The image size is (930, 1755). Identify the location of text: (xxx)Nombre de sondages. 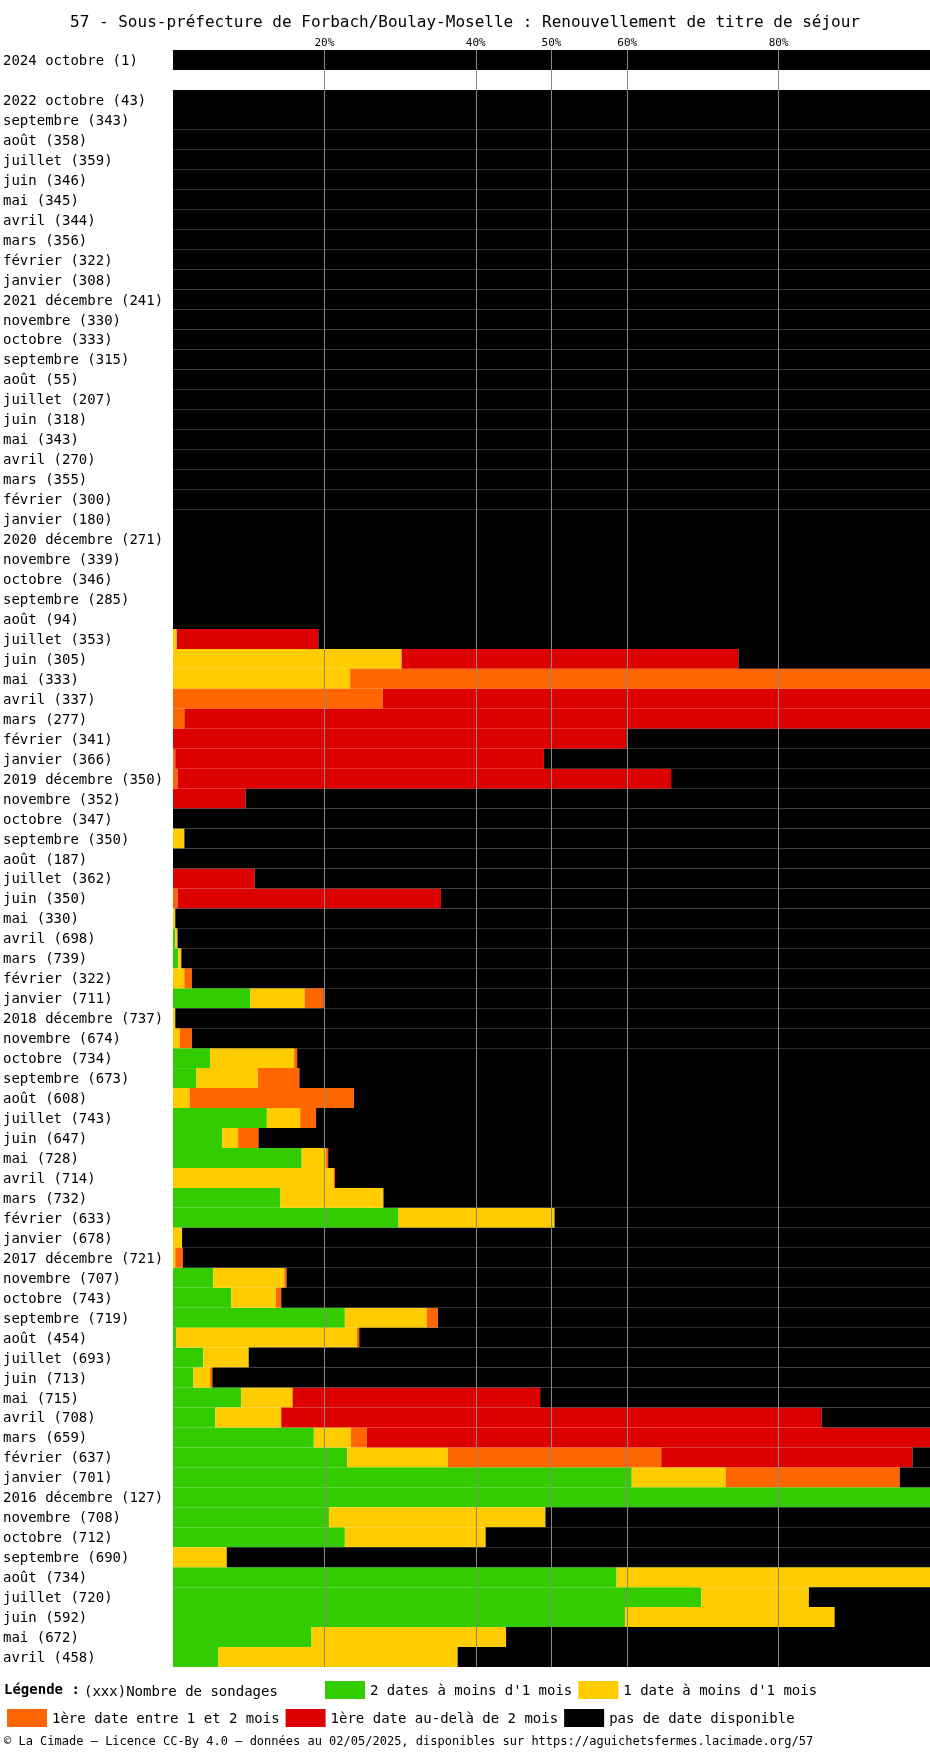
(181, 1691).